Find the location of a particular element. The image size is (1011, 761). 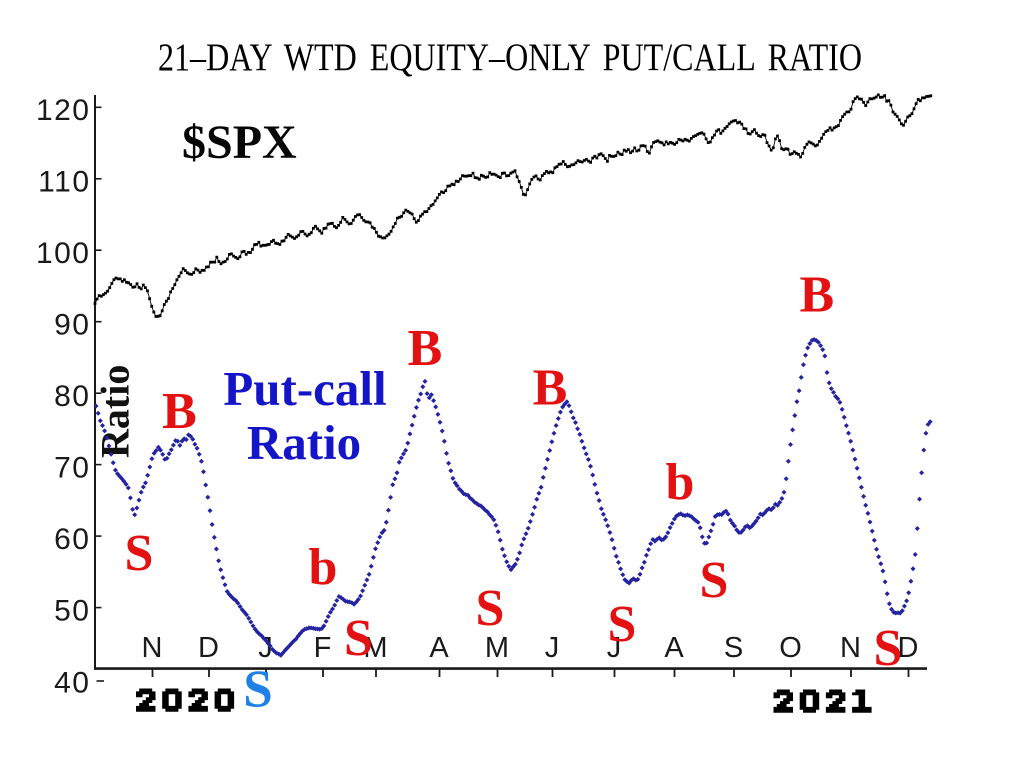

svg-text: 120 is located at coordinates (63, 110).